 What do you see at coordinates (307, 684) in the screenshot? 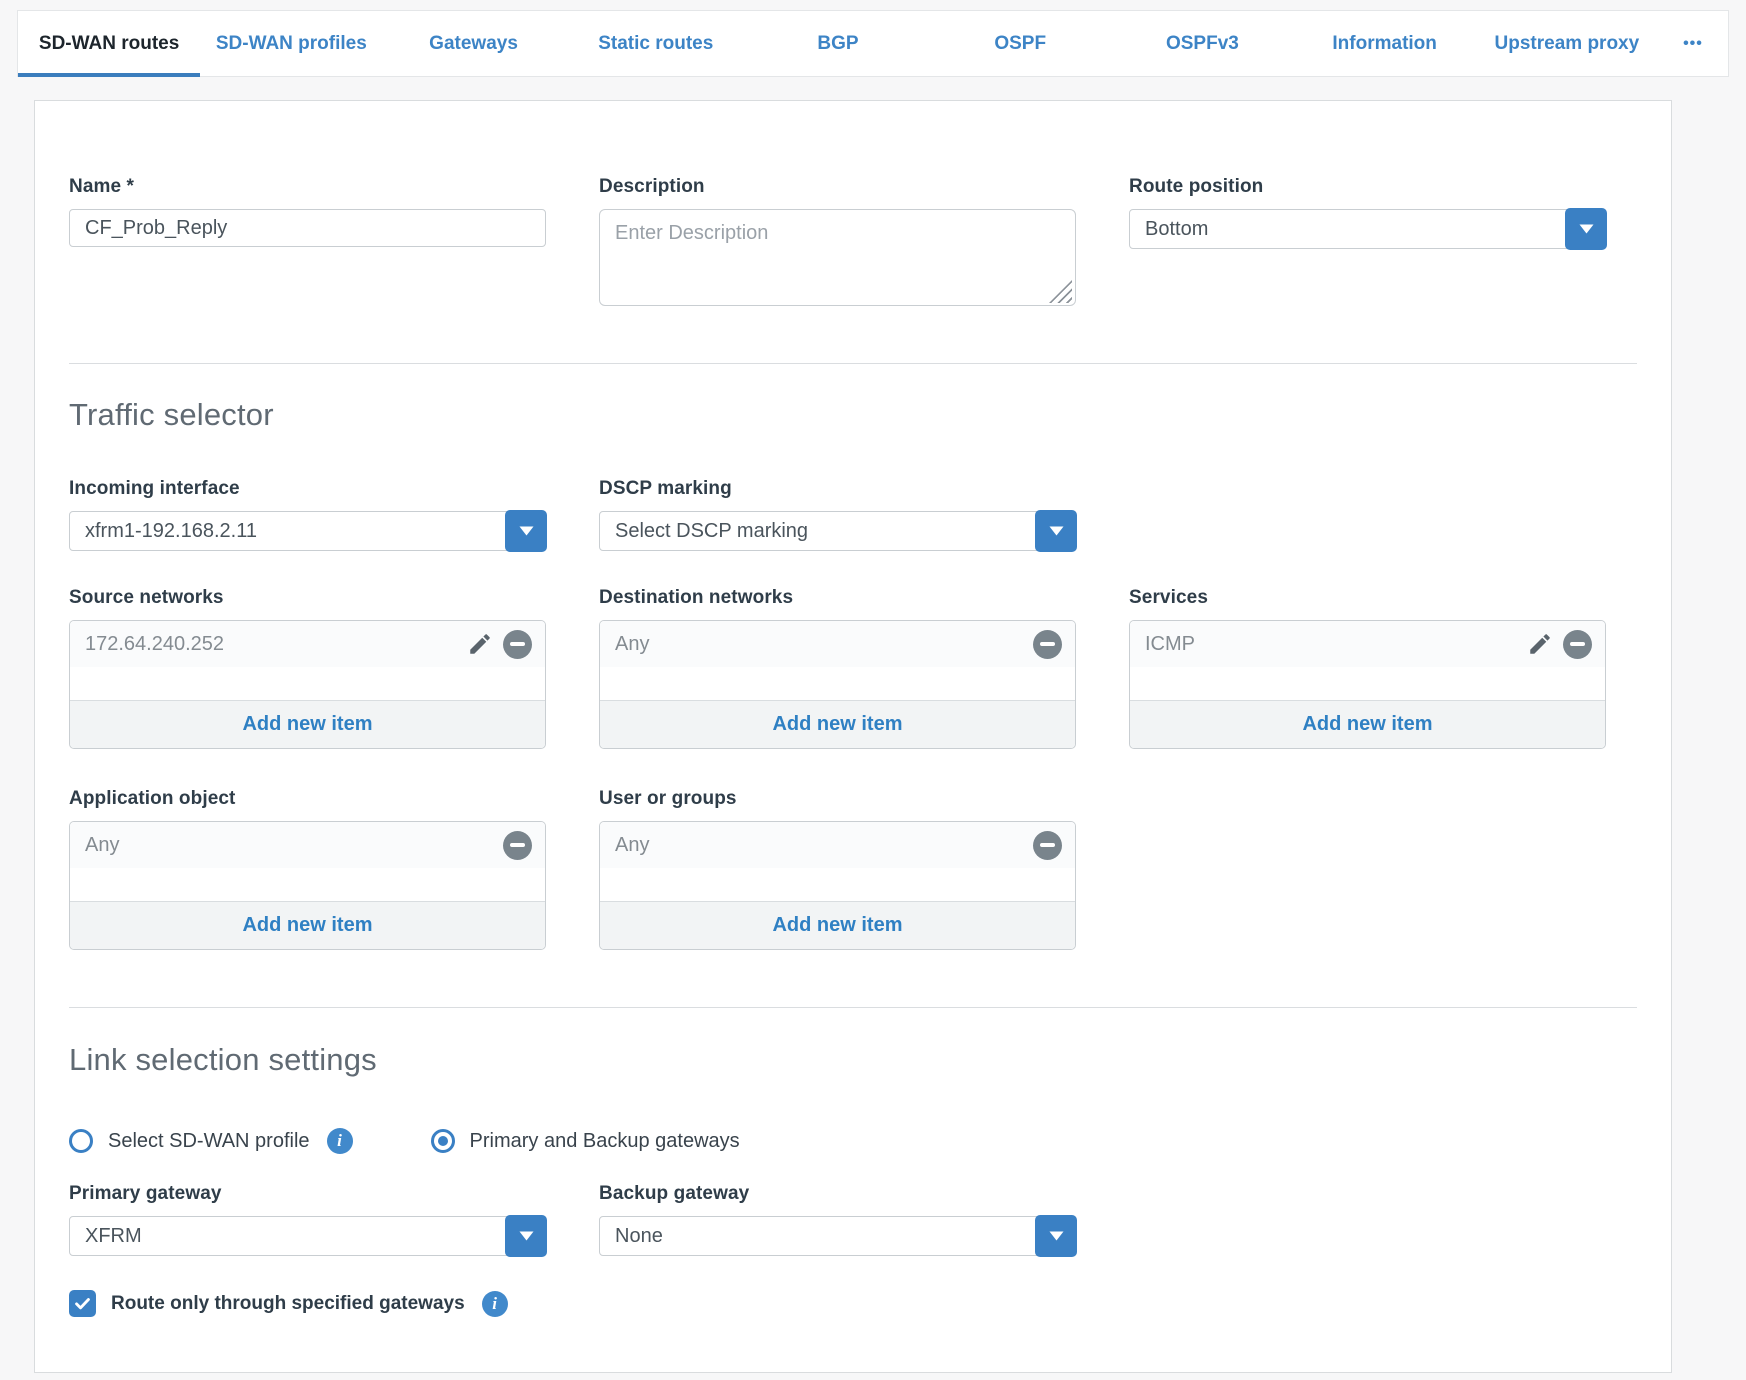
I see `source-networks-listbox: 172.64.240.252 Add new item` at bounding box center [307, 684].